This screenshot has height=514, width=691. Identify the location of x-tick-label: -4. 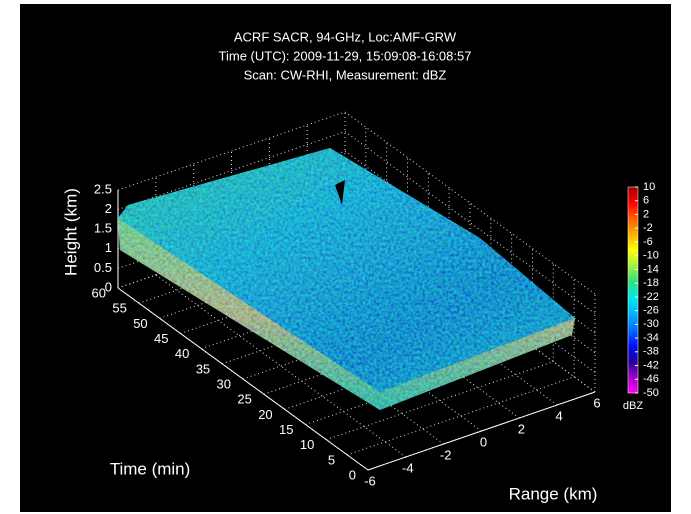
(408, 467).